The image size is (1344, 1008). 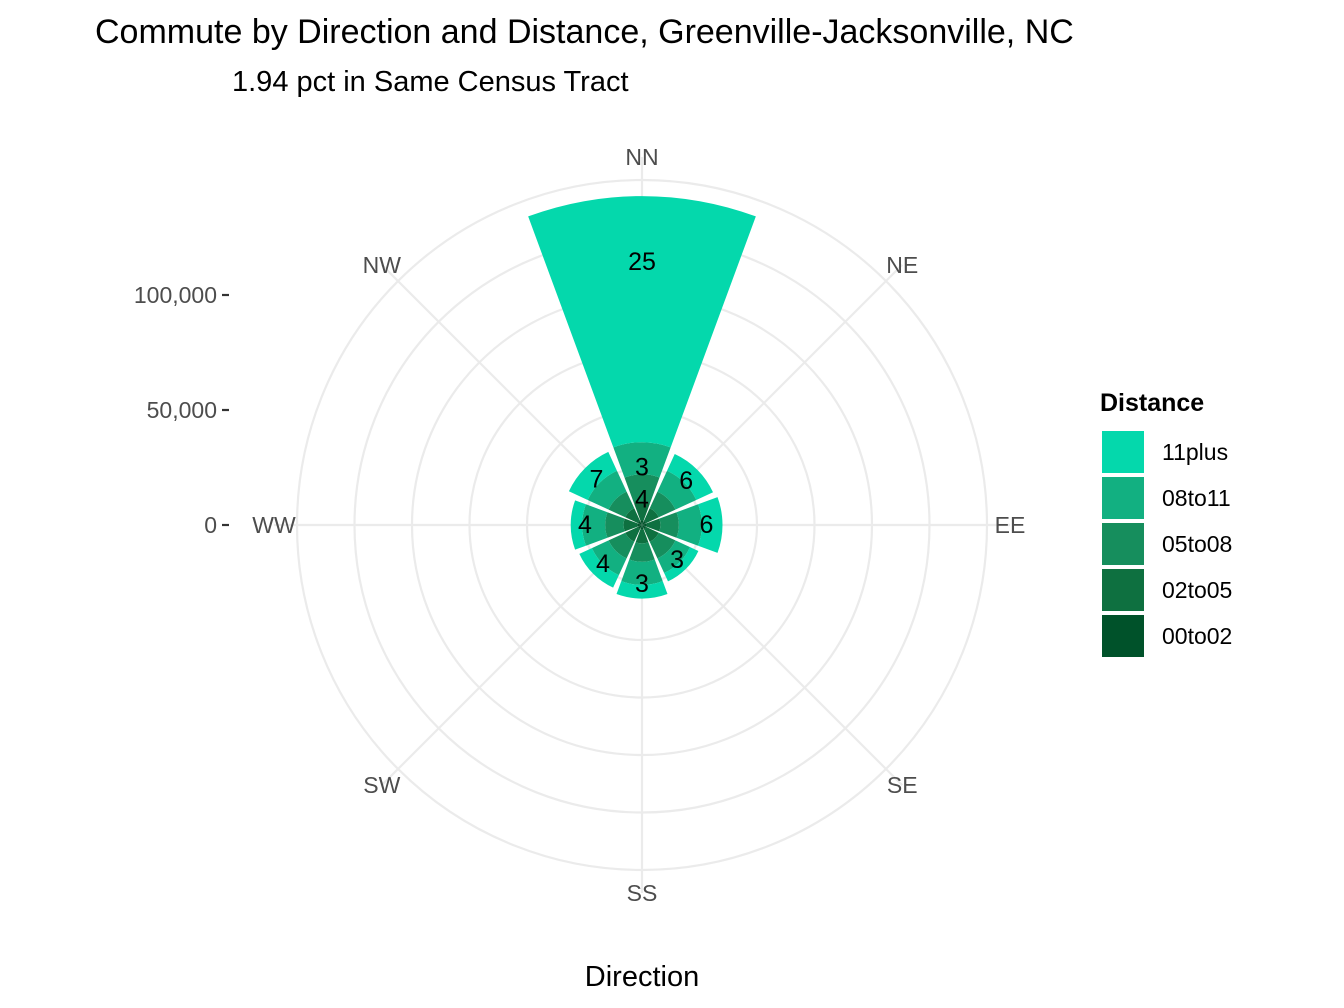 I want to click on bar-segment-NN-05to08, so click(x=642, y=489).